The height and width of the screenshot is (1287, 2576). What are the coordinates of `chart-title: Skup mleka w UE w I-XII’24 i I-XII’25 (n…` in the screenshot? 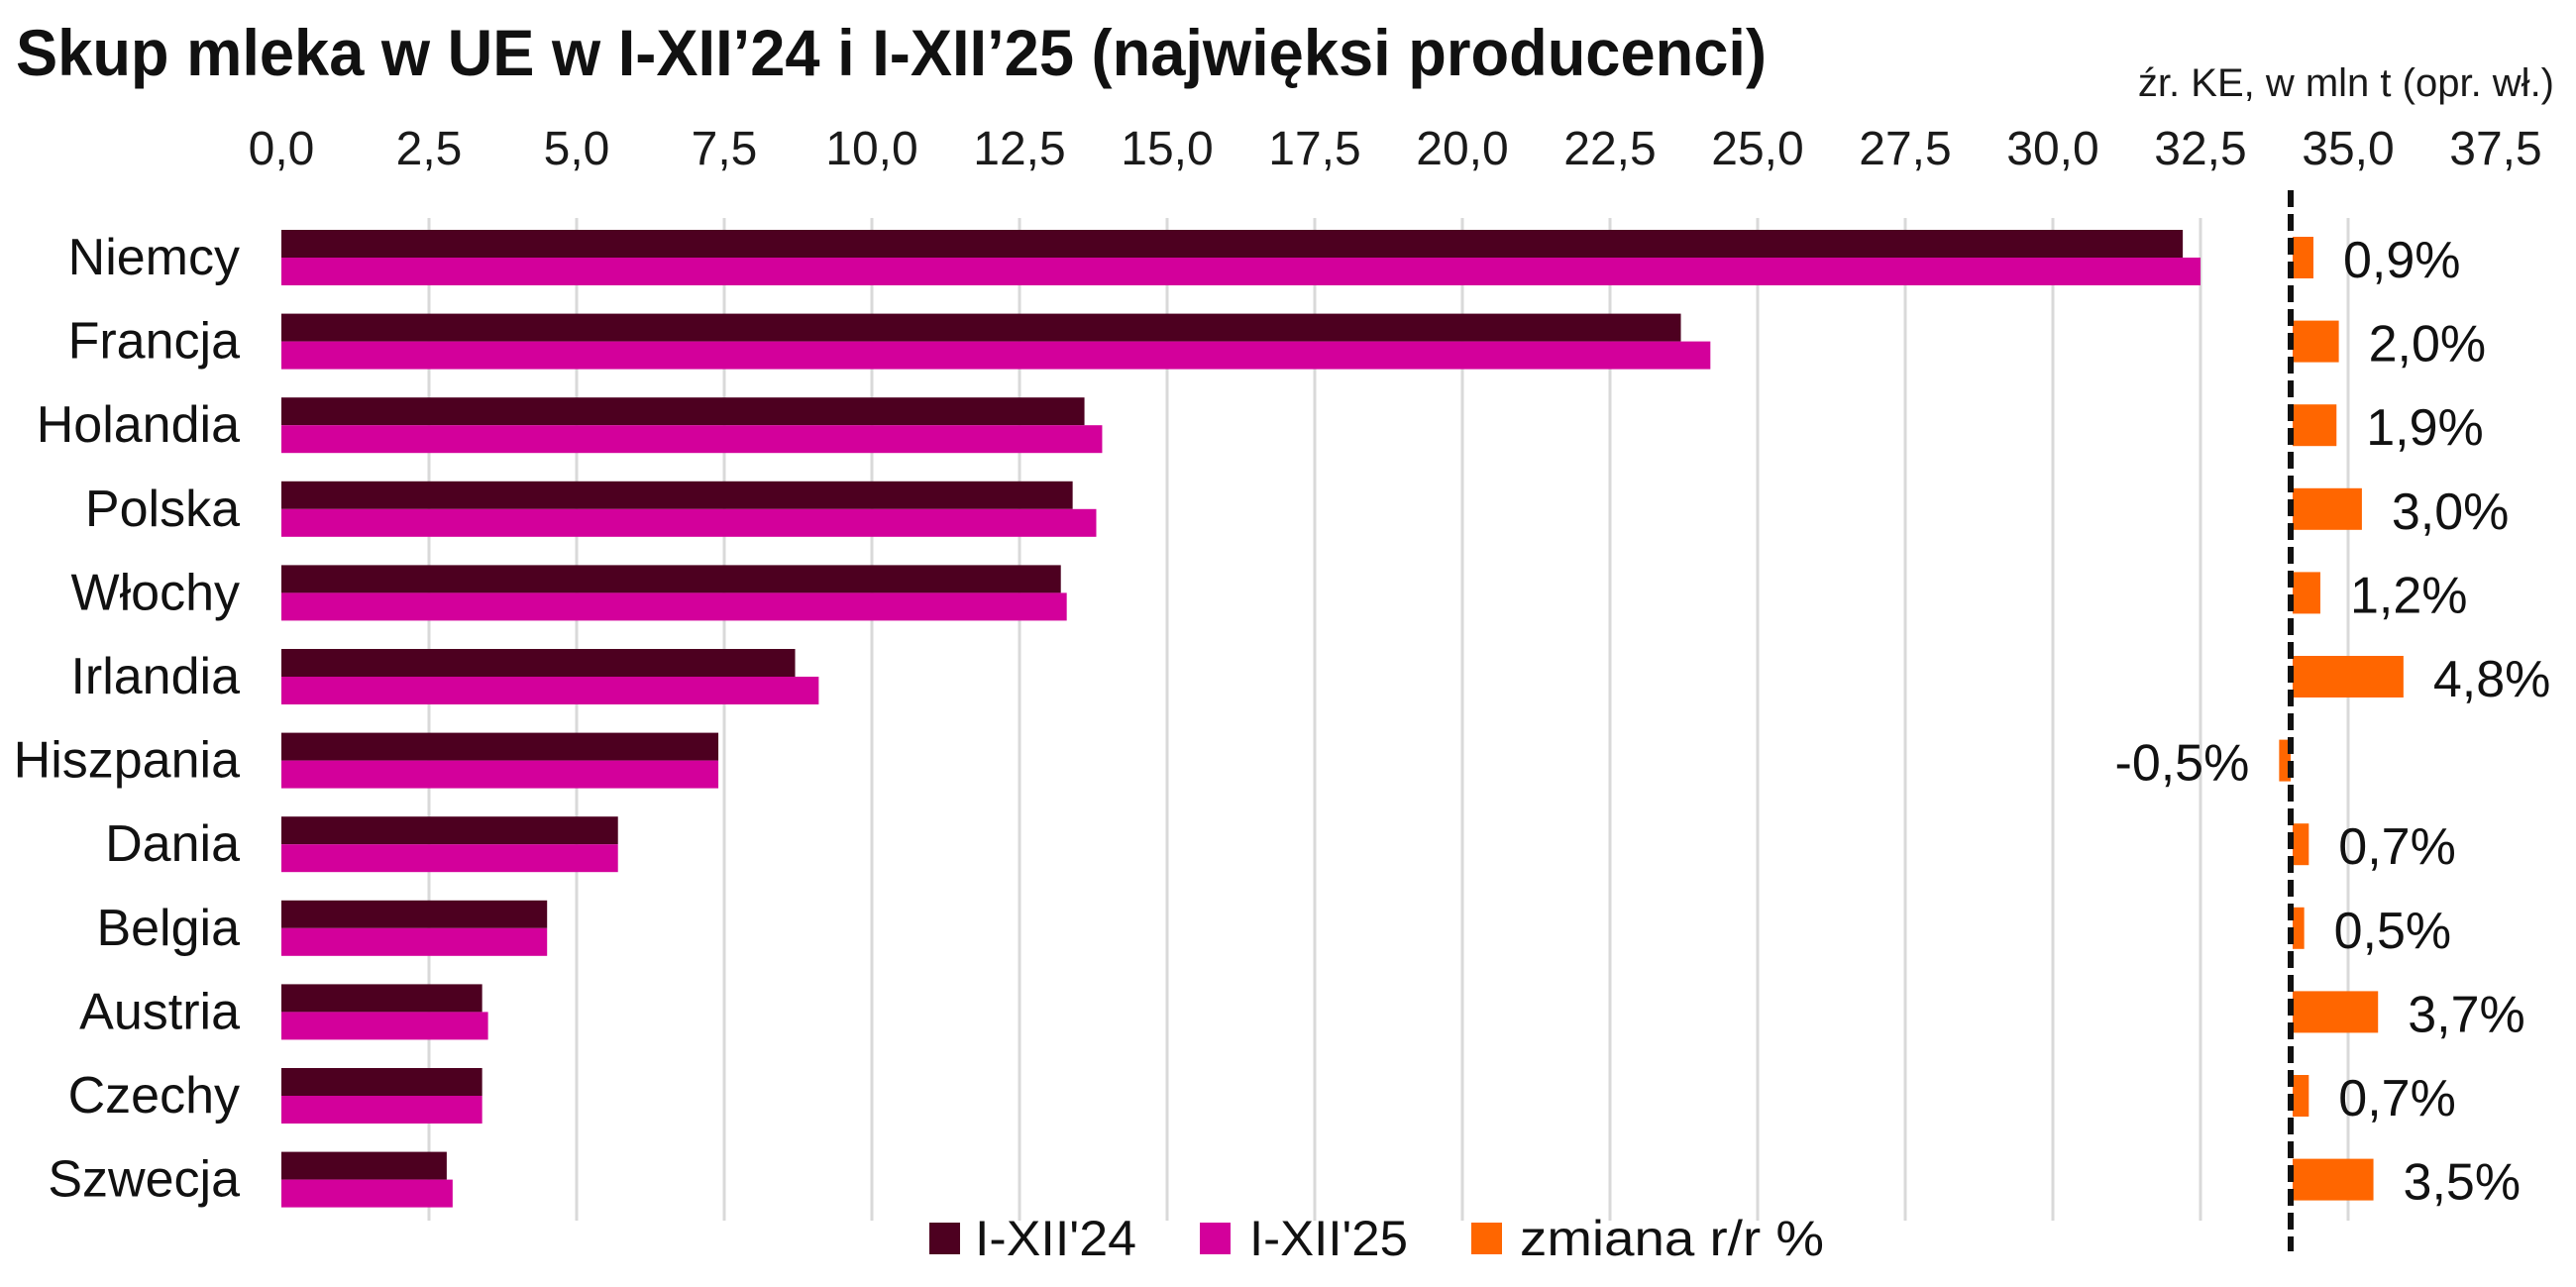 It's located at (891, 52).